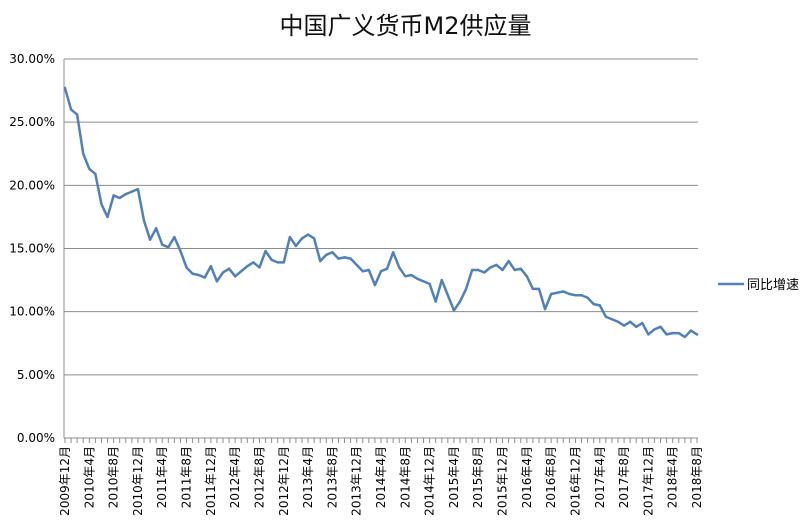 This screenshot has height=526, width=811. What do you see at coordinates (575, 481) in the screenshot?
I see `x-tick-label: 2016年12月` at bounding box center [575, 481].